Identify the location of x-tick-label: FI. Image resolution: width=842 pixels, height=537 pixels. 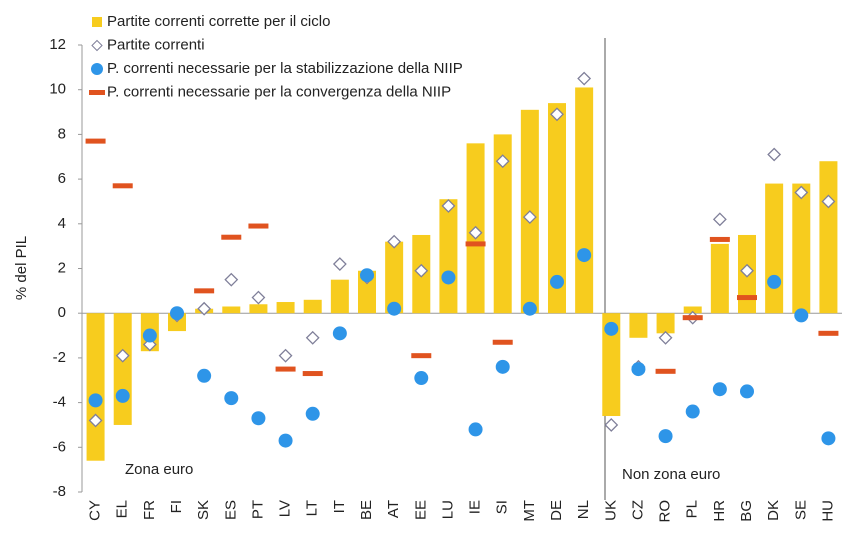
(176, 506).